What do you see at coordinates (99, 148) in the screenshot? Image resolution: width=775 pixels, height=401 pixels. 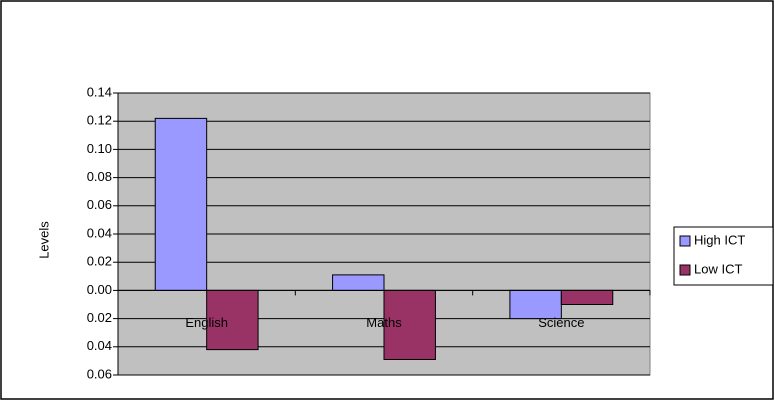 I see `y-tick-label: 0.10` at bounding box center [99, 148].